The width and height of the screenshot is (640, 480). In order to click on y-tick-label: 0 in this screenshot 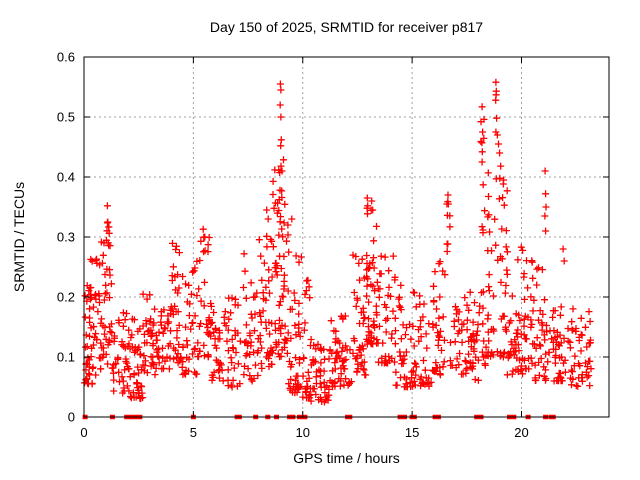, I will do `click(71, 417)`.